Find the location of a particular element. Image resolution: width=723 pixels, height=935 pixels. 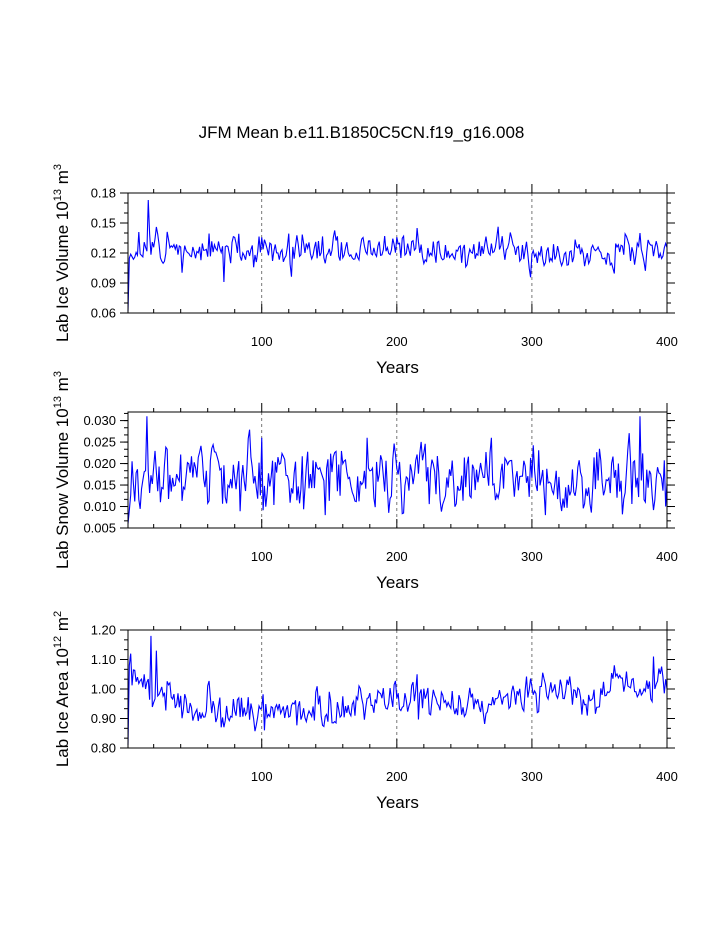

y-axis-label: Lab Ice Area 1012 m2 is located at coordinates (62, 689).